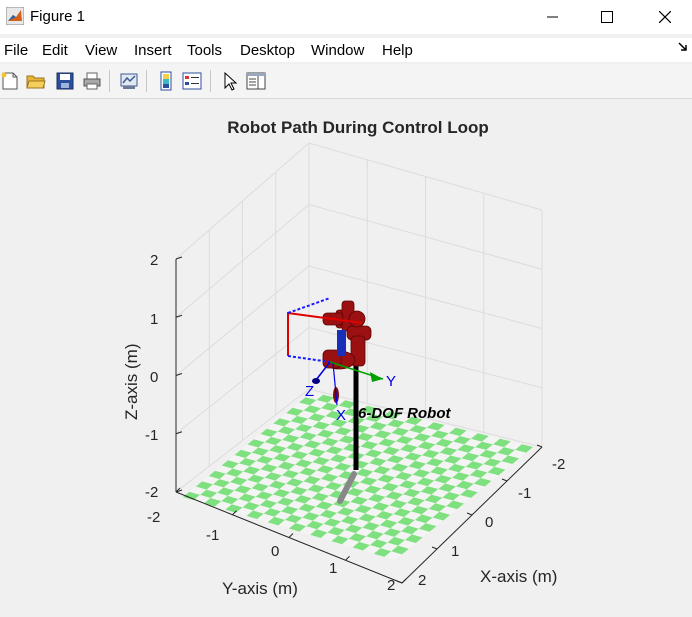  Describe the element at coordinates (192, 81) in the screenshot. I see `insert-legend-icon` at that location.